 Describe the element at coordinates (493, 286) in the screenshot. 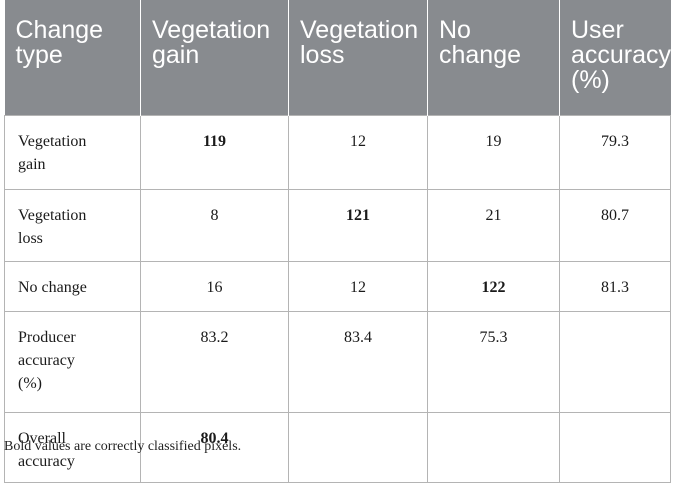

I see `table-cell: 122` at that location.